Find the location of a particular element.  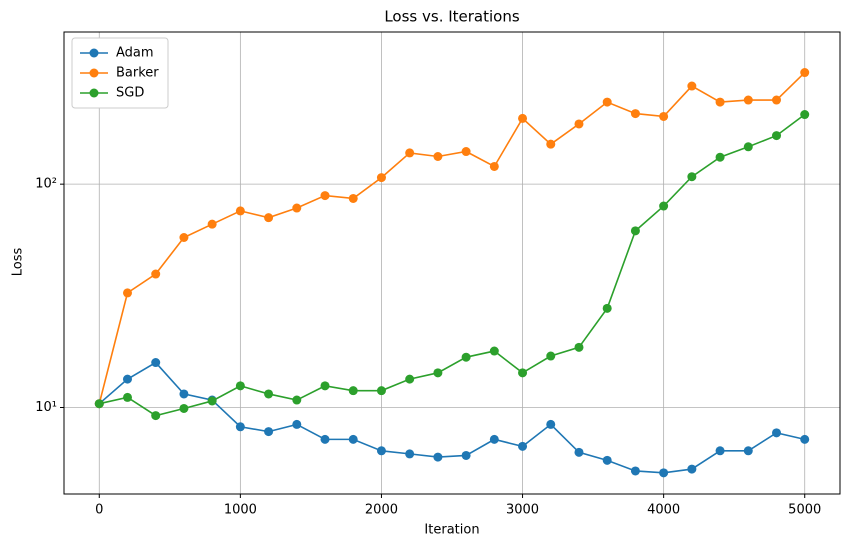

y-tick-label: 10² is located at coordinates (46, 184).